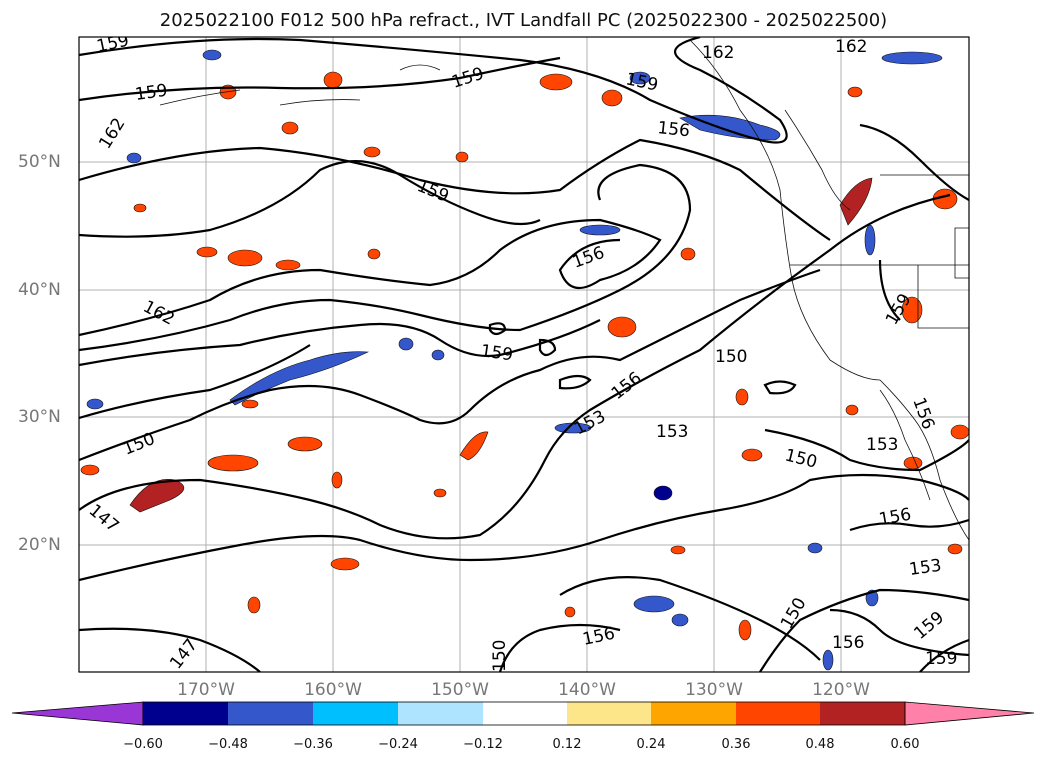 The width and height of the screenshot is (1047, 765). What do you see at coordinates (77, 713) in the screenshot?
I see `colorbar-low-extension` at bounding box center [77, 713].